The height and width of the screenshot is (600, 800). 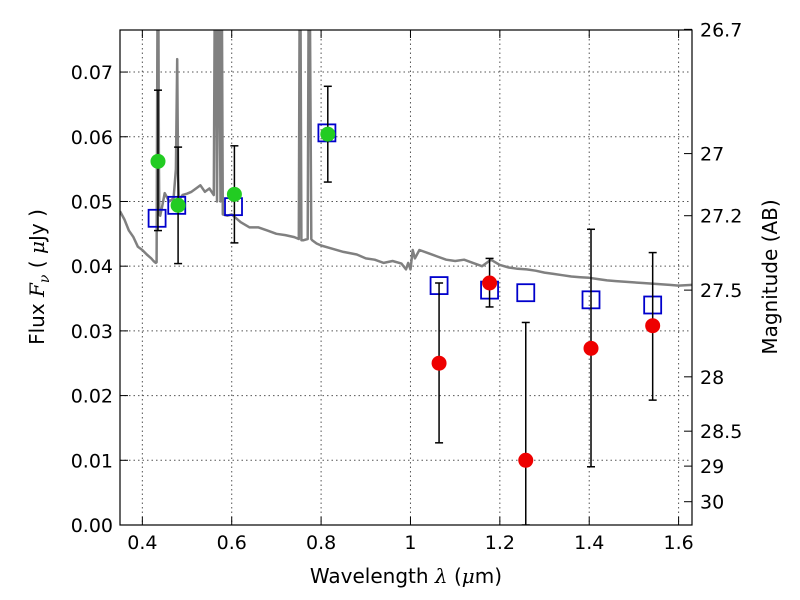 I want to click on y-tick-label: 0.02, so click(x=92, y=397).